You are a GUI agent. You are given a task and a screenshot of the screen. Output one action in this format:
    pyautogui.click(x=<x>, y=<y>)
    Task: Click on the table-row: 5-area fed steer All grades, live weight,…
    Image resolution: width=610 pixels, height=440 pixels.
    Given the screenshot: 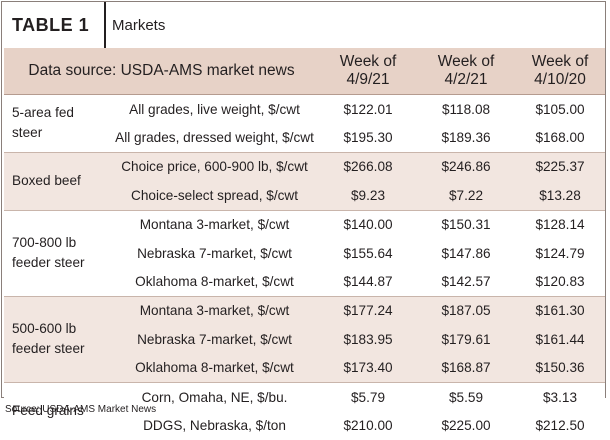 What is the action you would take?
    pyautogui.click(x=305, y=123)
    